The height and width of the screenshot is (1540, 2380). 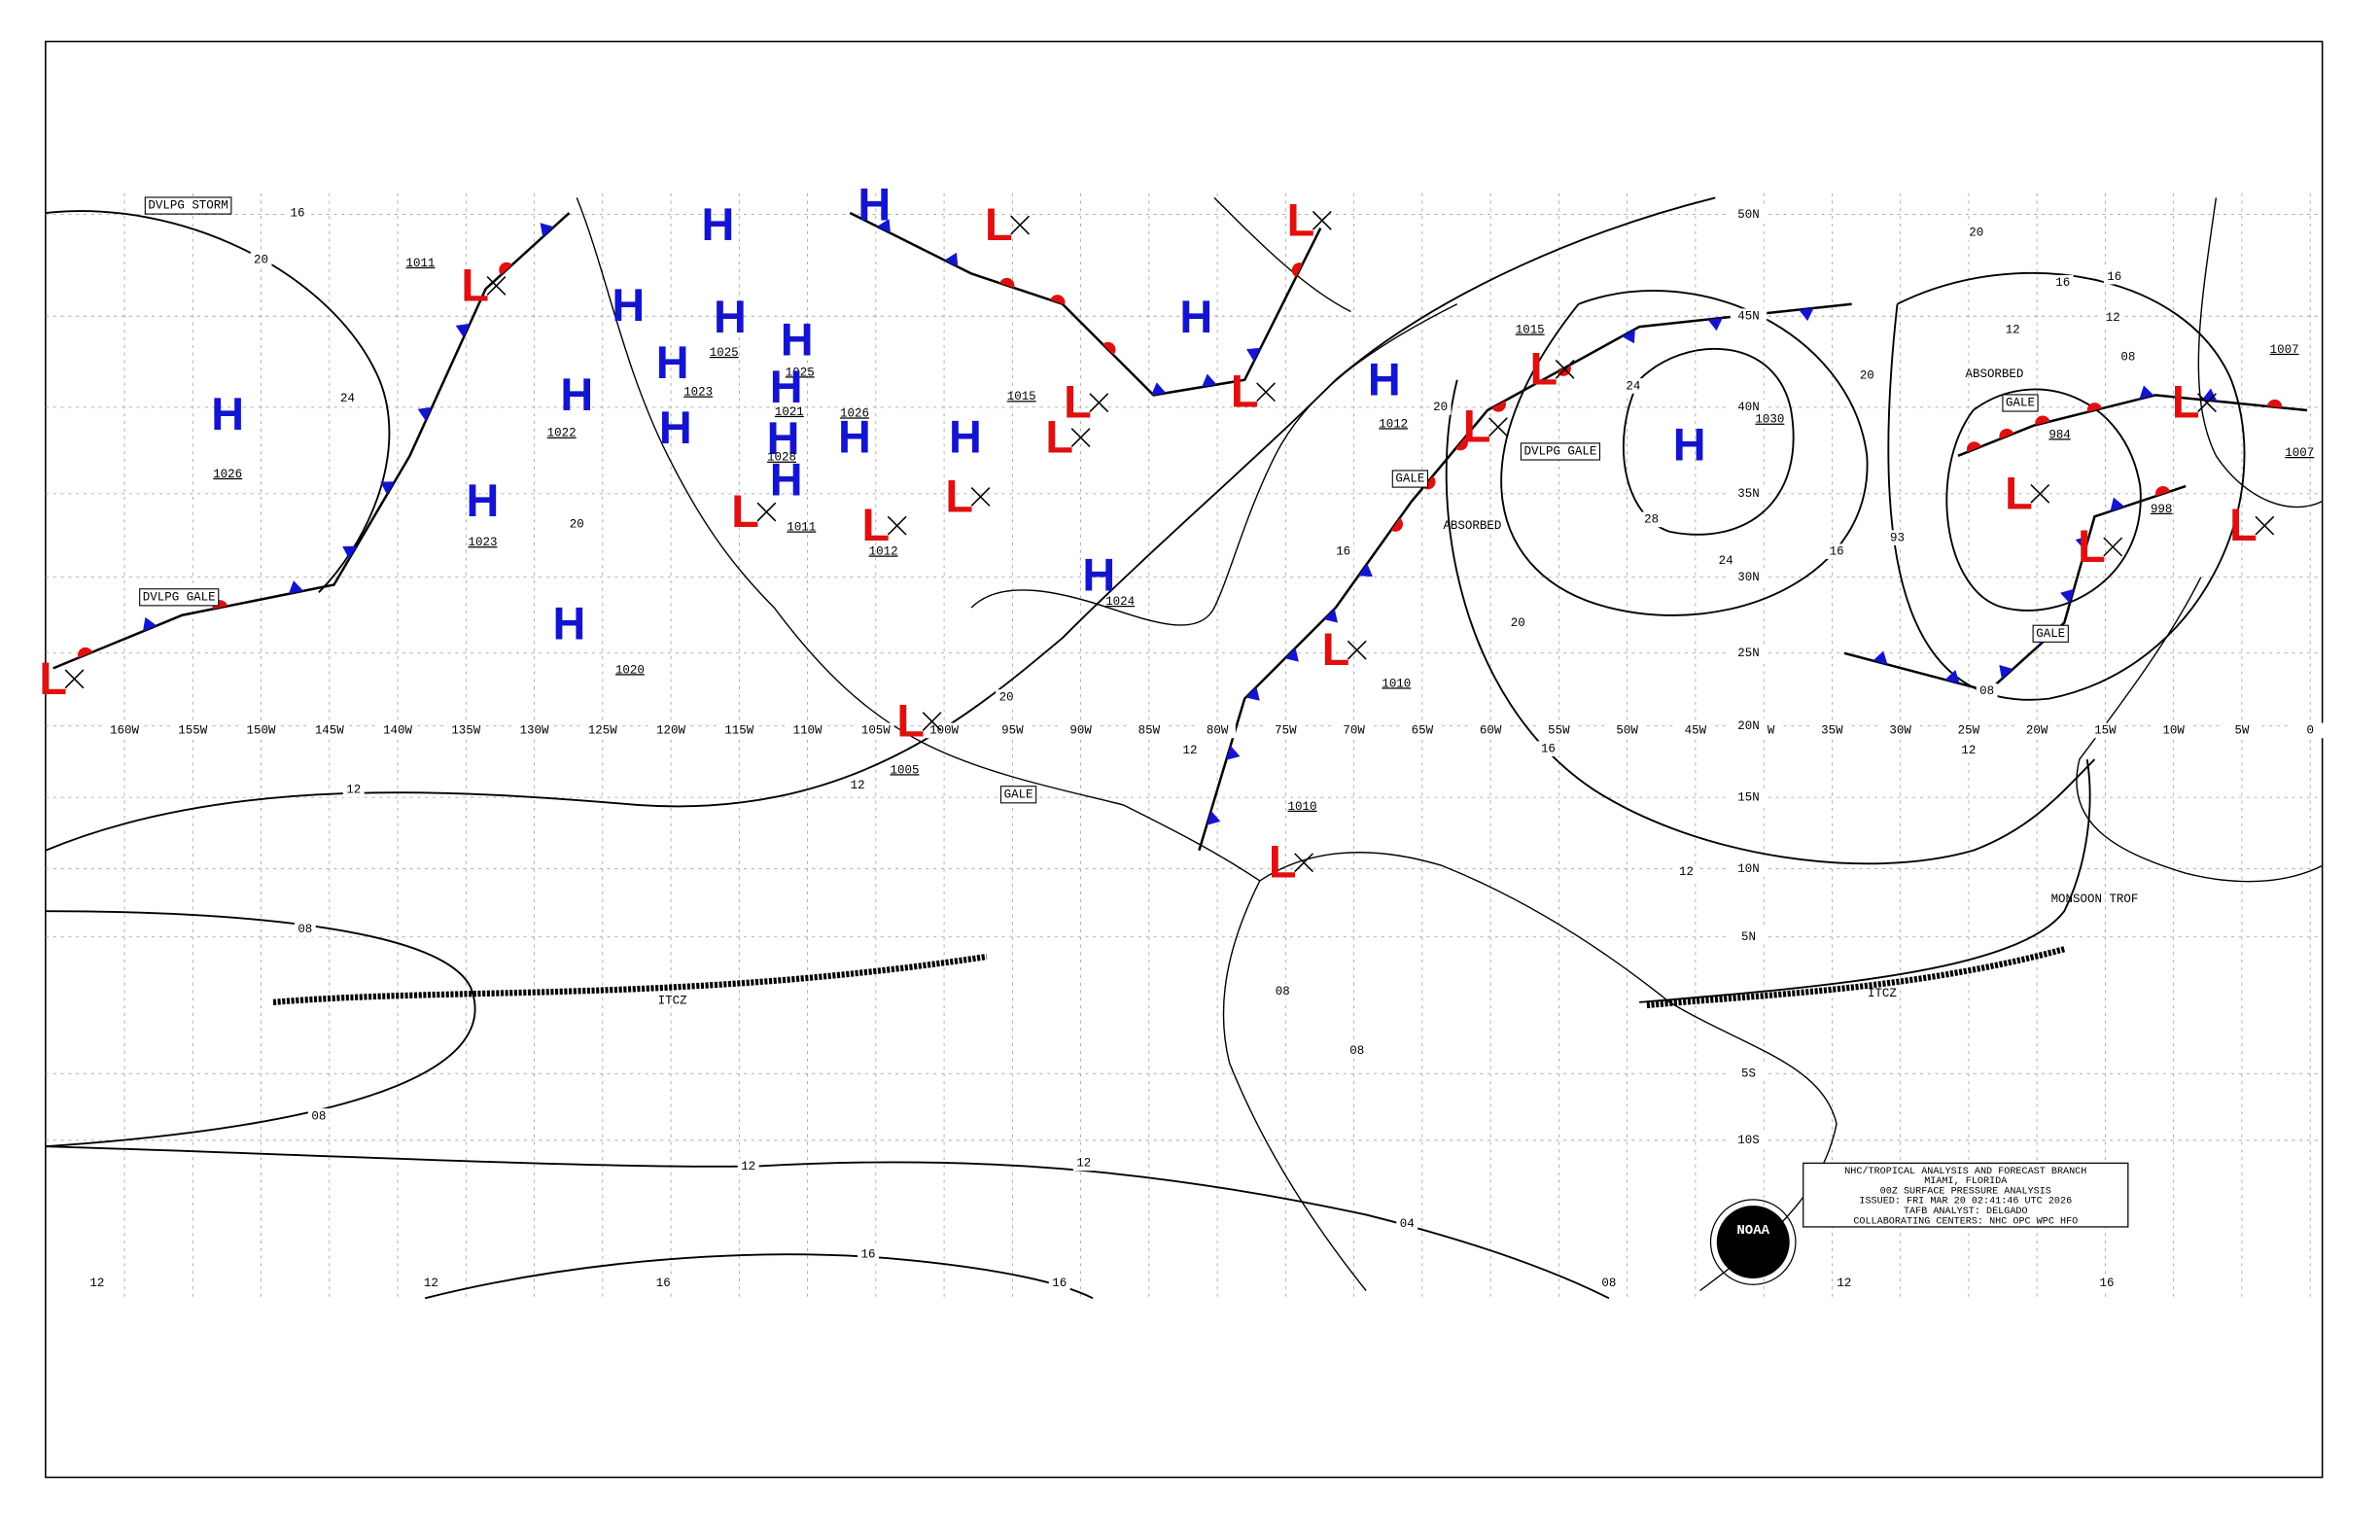 I want to click on latitude-label: 25N, so click(x=1748, y=653).